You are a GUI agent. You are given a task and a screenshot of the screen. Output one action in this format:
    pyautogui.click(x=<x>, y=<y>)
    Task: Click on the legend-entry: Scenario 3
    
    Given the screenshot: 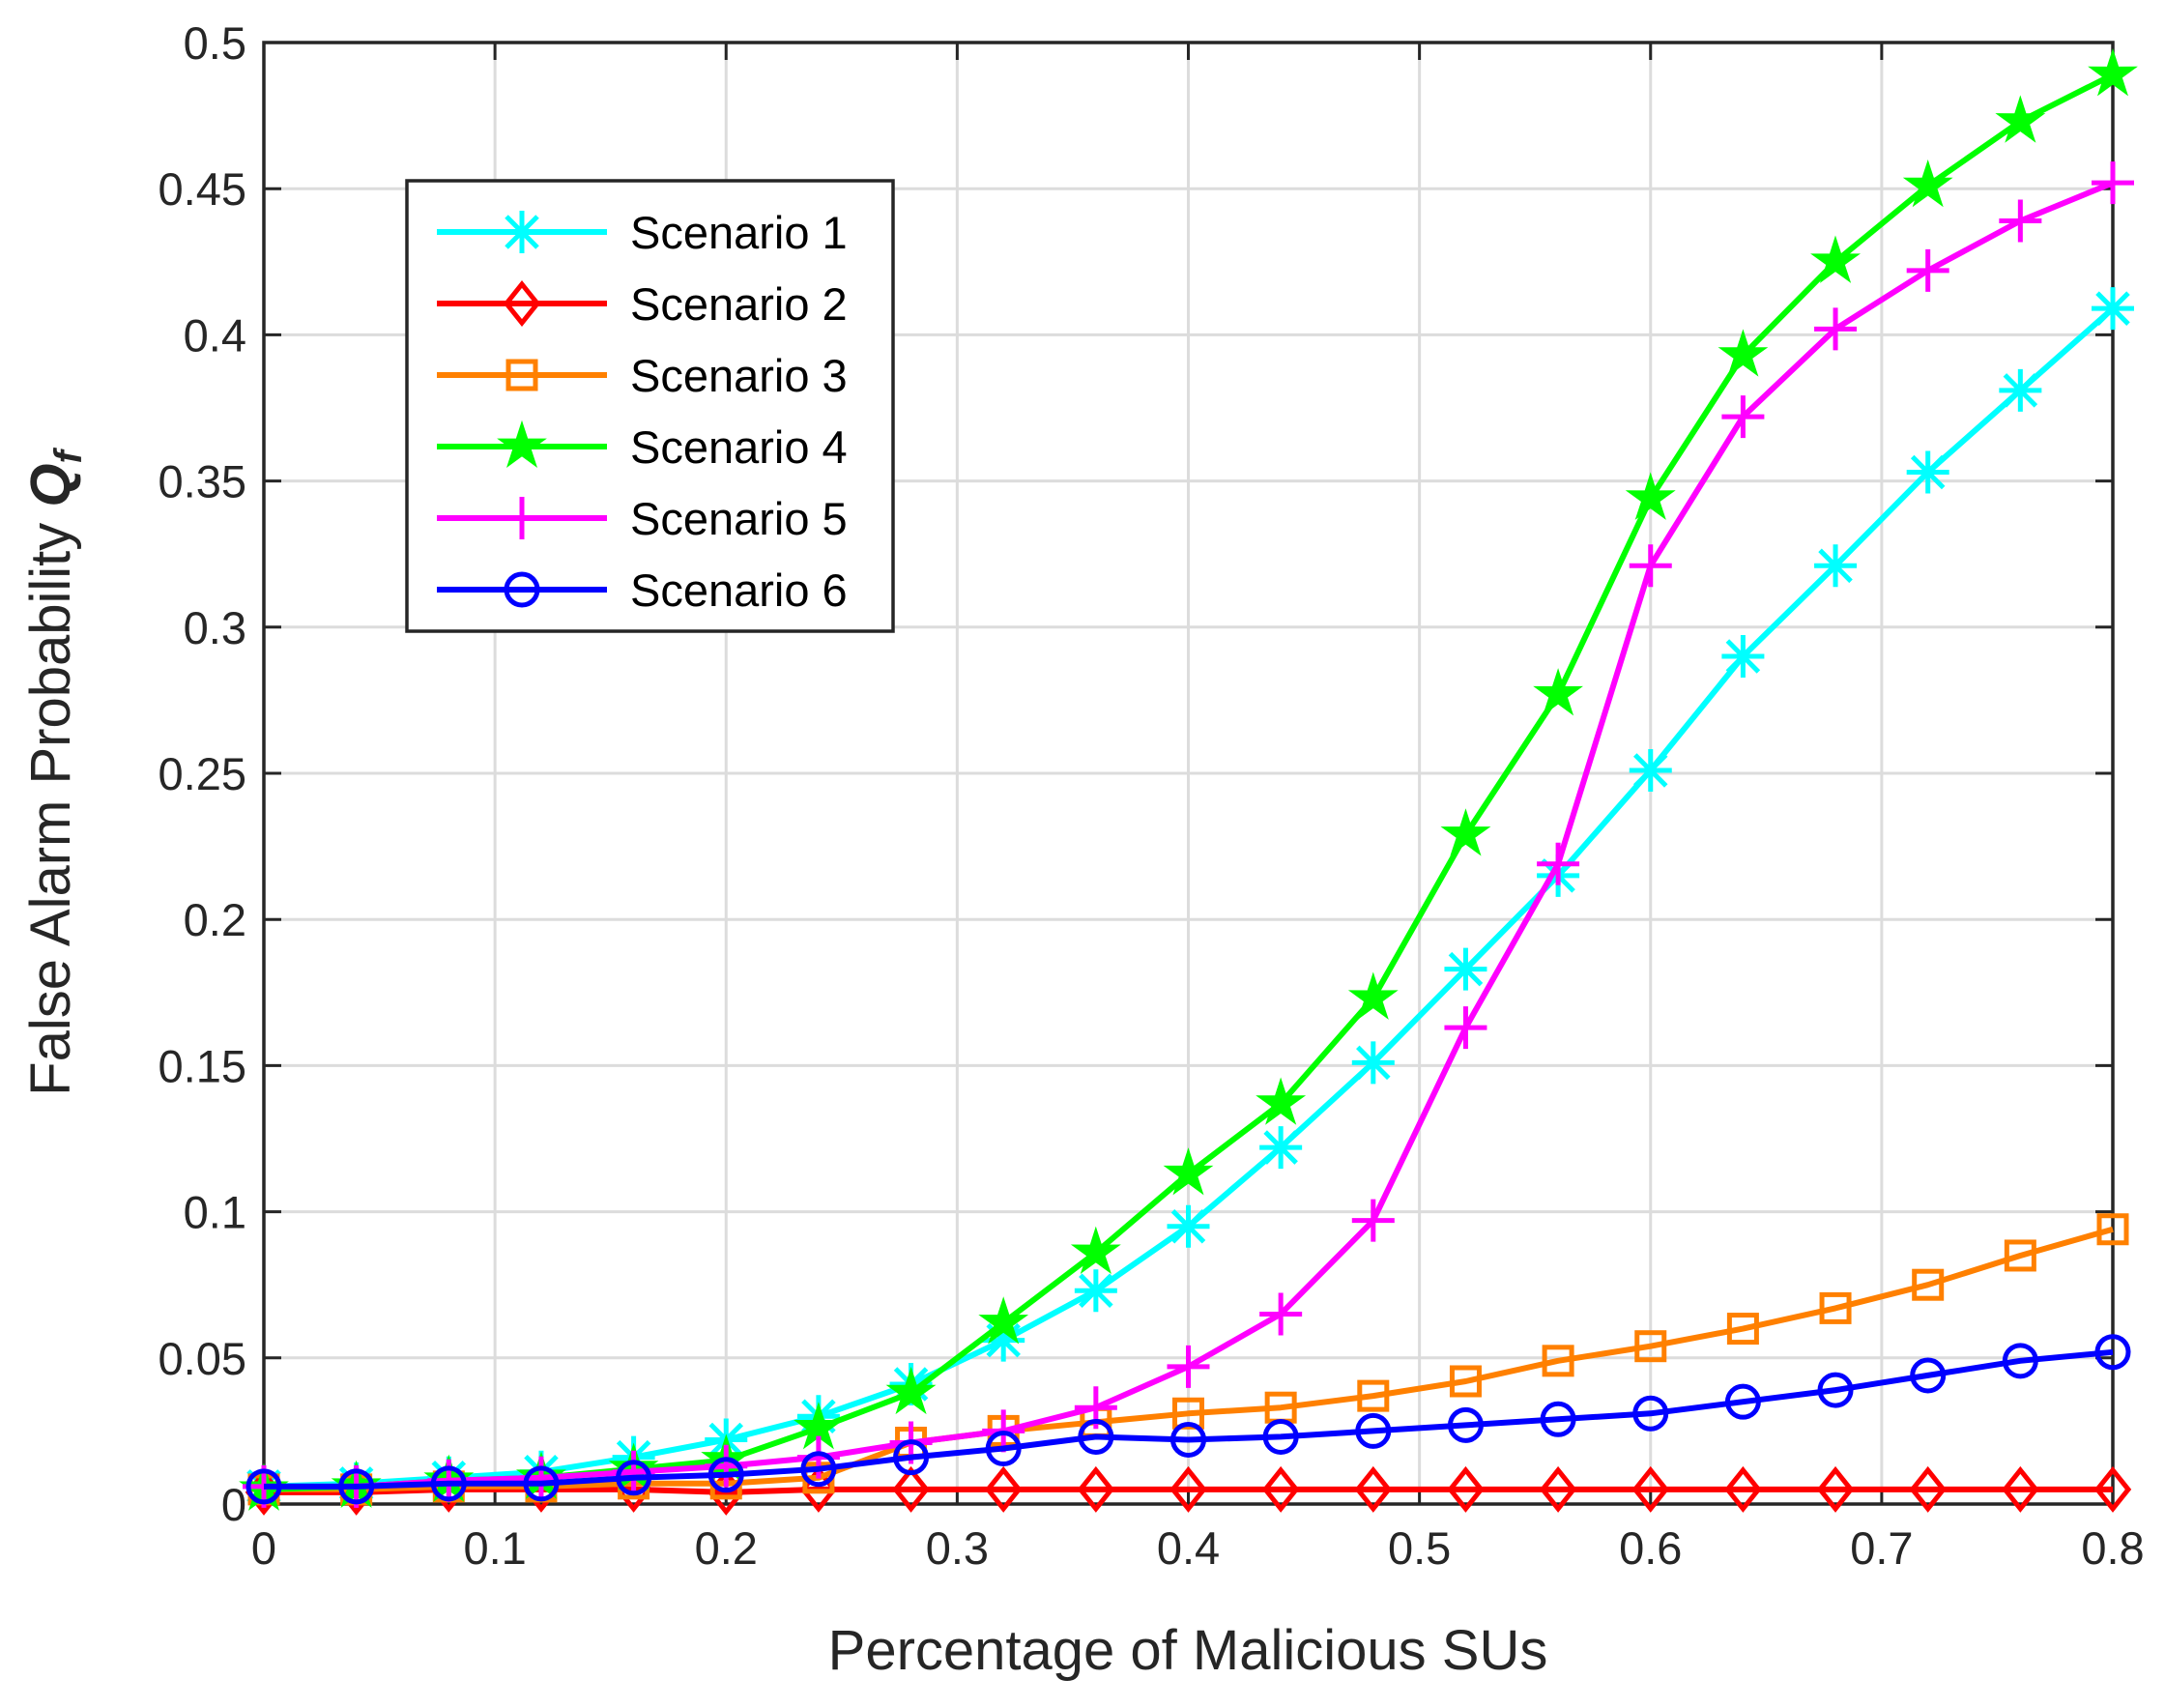 What is the action you would take?
    pyautogui.click(x=642, y=375)
    